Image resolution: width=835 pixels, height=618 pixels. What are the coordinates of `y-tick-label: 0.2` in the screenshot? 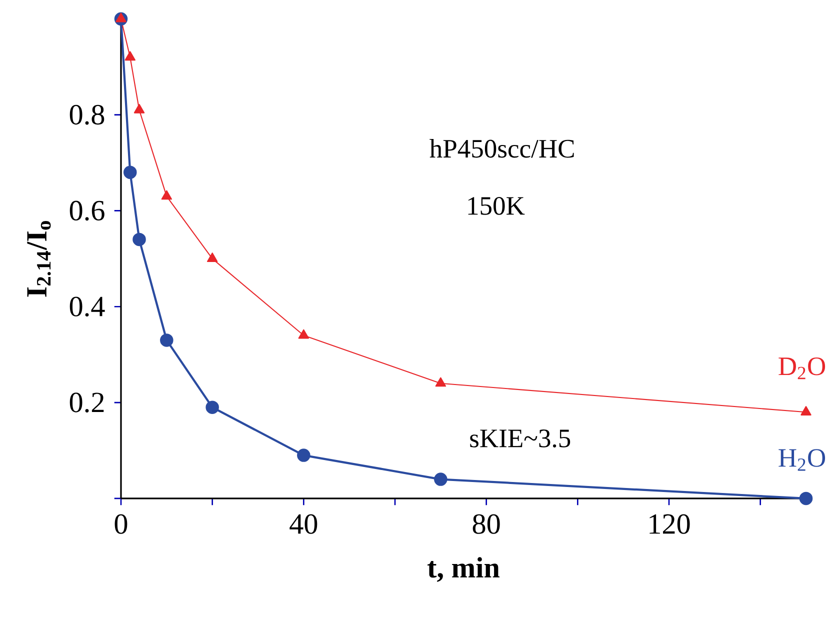 It's located at (87, 402).